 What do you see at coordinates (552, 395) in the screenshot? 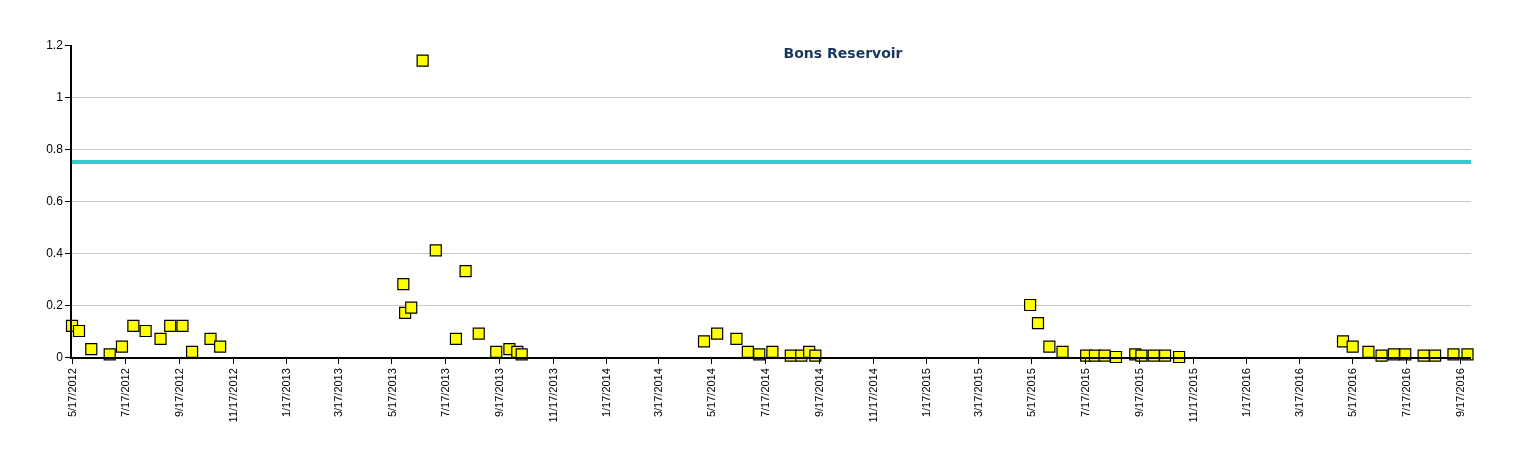
I see `x-tick-label: 11/17/2013` at bounding box center [552, 395].